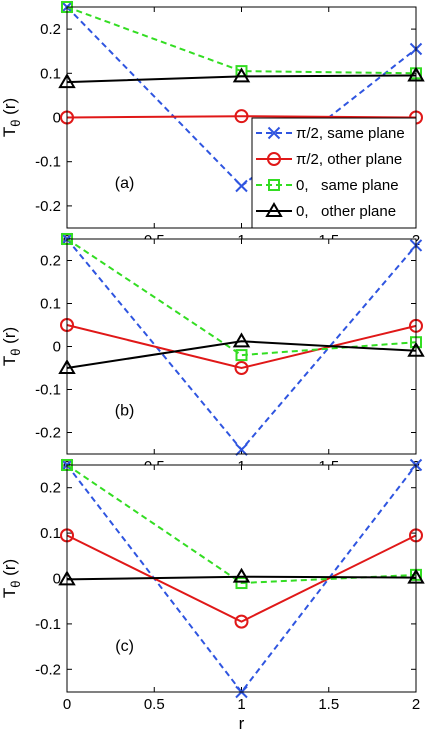  Describe the element at coordinates (125, 410) in the screenshot. I see `panel-label: (b)` at that location.